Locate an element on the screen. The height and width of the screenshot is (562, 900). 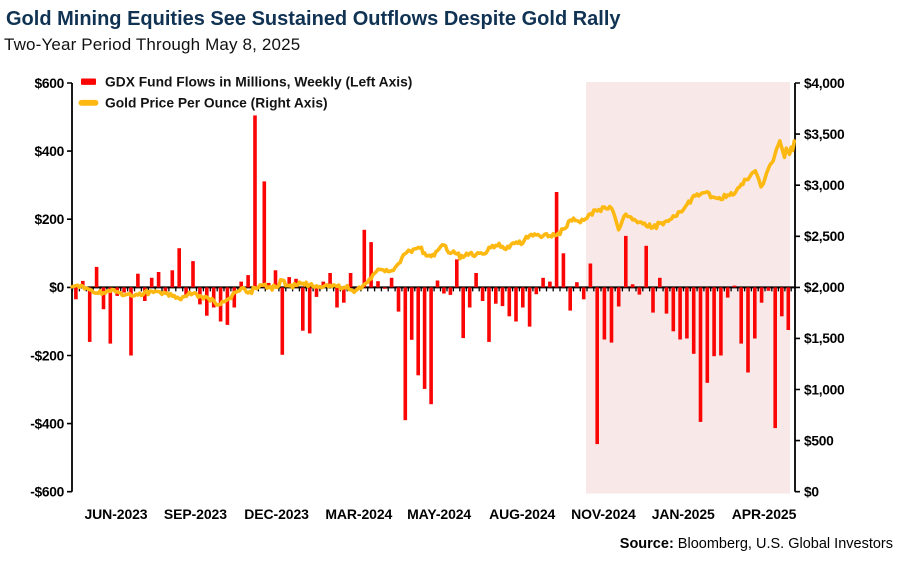
svg-text: $4,000 is located at coordinates (824, 83).